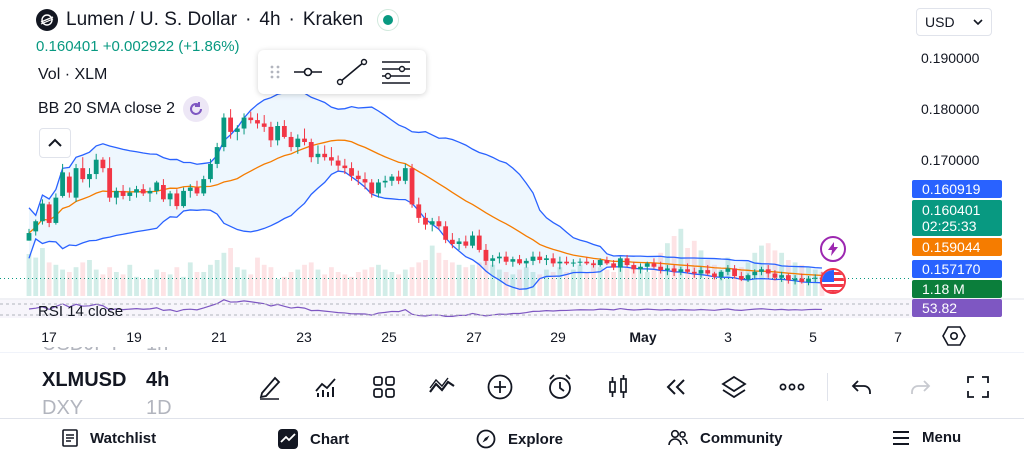 This screenshot has width=1024, height=461. Describe the element at coordinates (950, 109) in the screenshot. I see `price-tick-2: 0.180000` at that location.